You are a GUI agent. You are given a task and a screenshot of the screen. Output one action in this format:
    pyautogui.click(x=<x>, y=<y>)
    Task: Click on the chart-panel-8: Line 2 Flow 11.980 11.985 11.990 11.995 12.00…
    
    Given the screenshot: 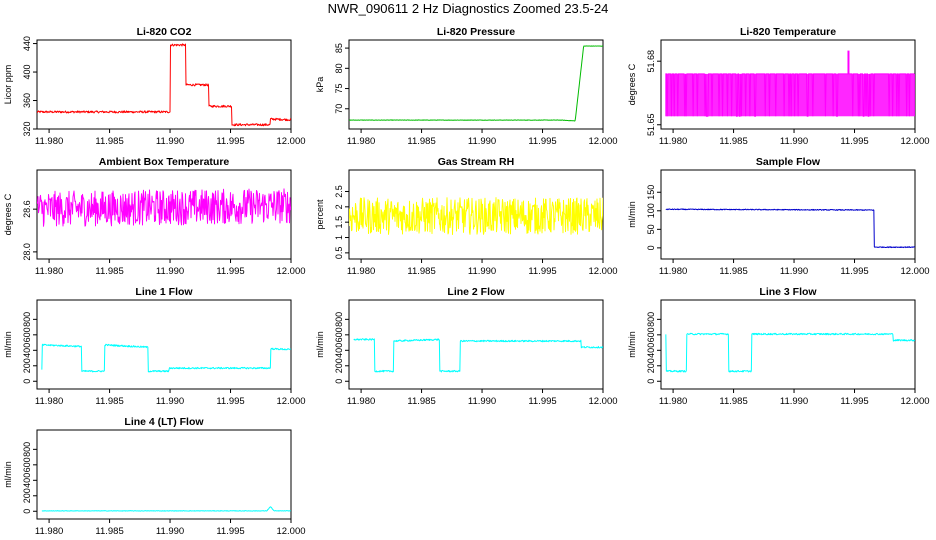 What is the action you would take?
    pyautogui.click(x=466, y=346)
    